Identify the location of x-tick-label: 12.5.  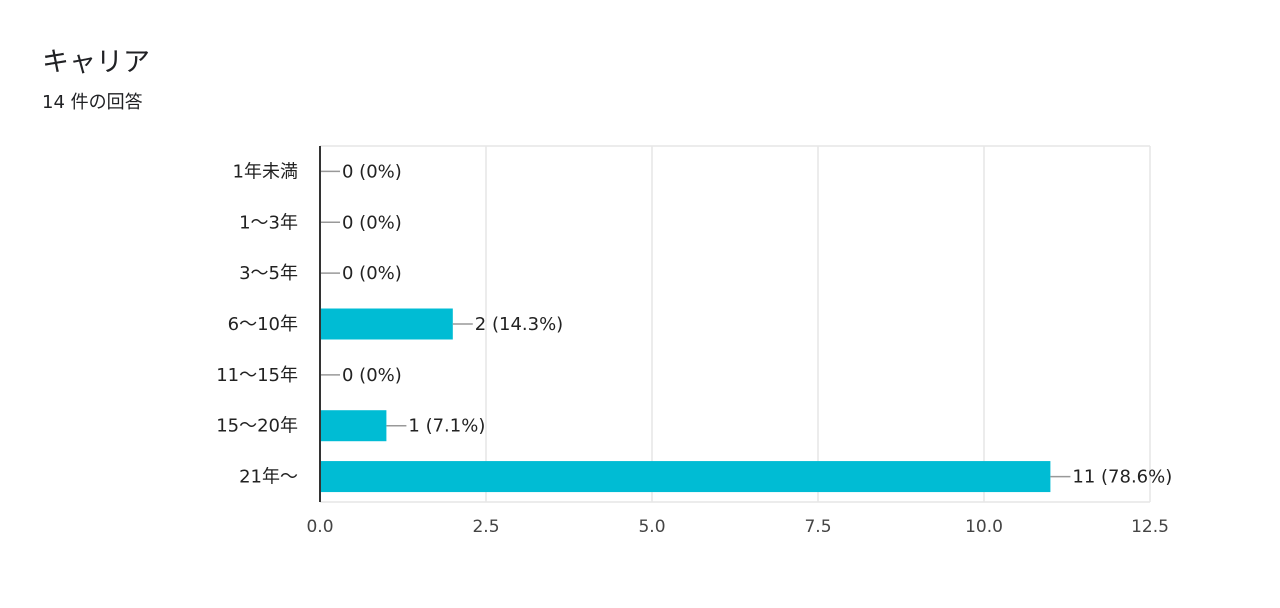
(1150, 527).